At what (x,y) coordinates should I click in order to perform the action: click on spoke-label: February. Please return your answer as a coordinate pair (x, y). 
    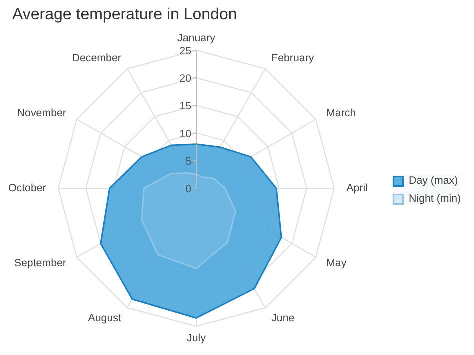
    Looking at the image, I should click on (293, 58).